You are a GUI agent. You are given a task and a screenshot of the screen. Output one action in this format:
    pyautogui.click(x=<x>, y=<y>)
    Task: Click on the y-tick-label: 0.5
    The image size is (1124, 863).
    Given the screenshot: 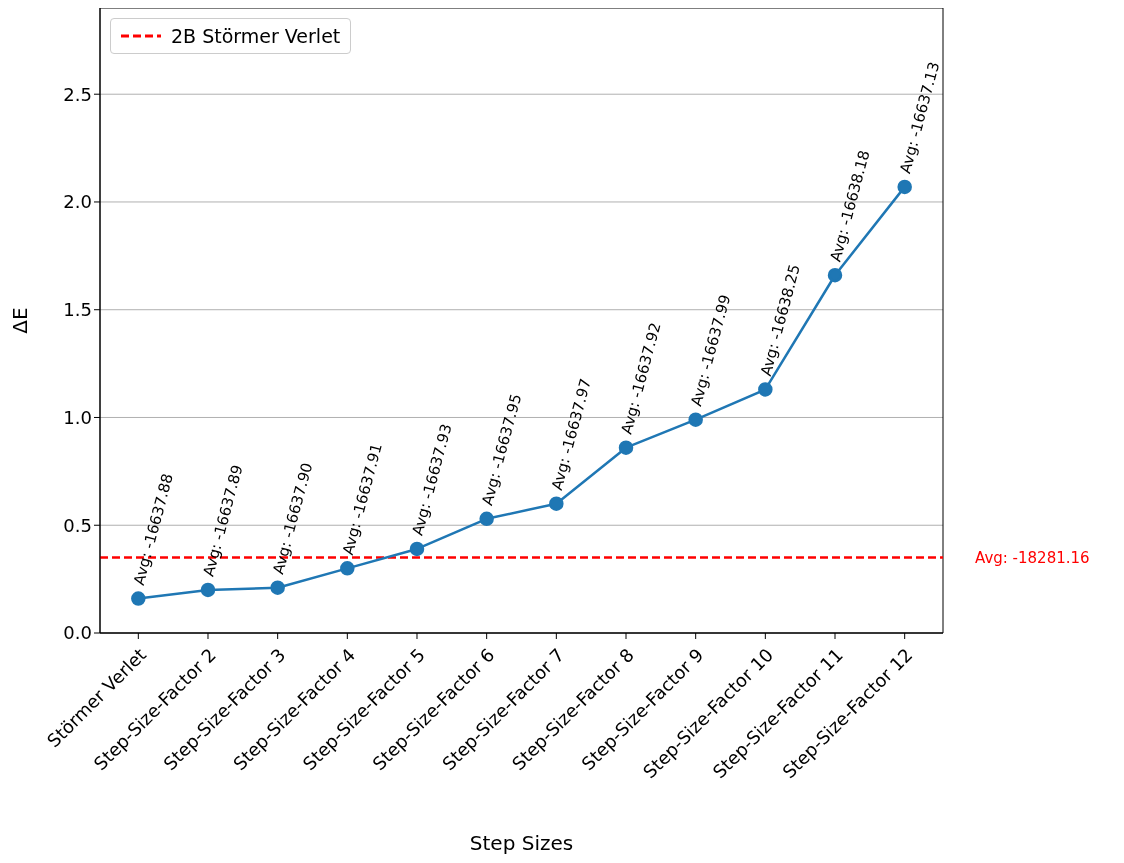 What is the action you would take?
    pyautogui.click(x=77, y=525)
    